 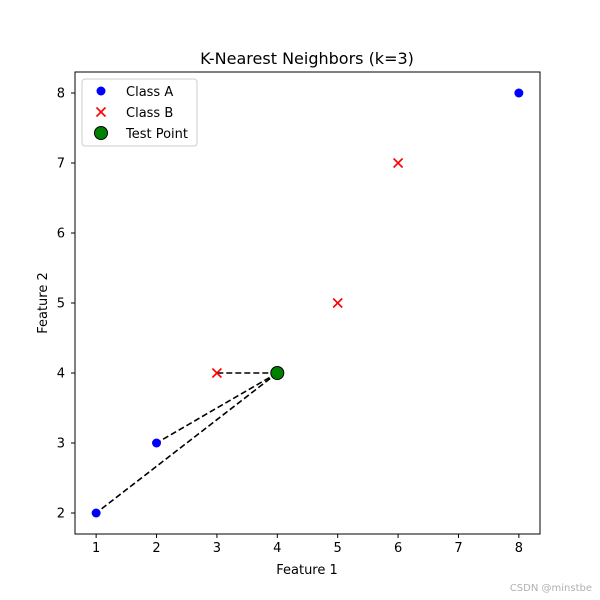 I want to click on neighbor-lines, so click(x=186, y=443).